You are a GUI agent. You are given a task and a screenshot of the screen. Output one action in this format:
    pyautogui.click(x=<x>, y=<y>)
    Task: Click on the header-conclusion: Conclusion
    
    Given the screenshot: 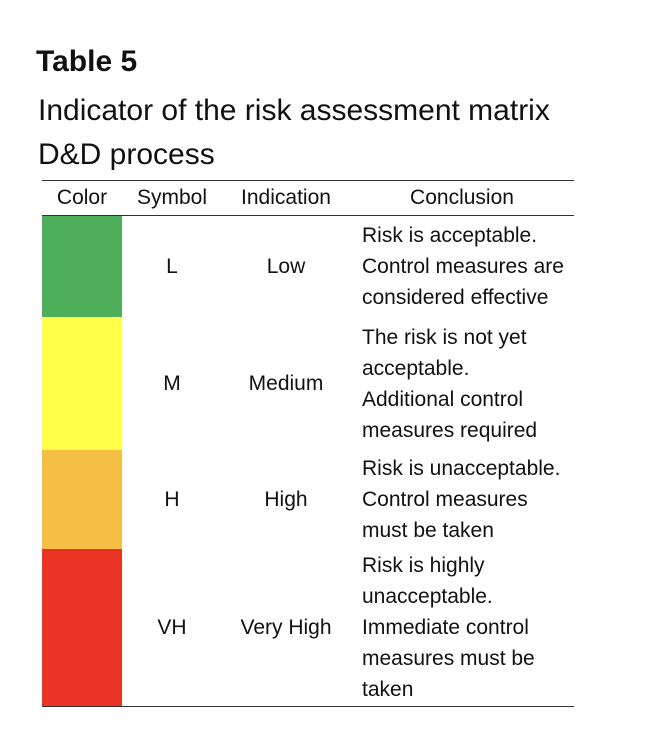 What is the action you would take?
    pyautogui.click(x=462, y=197)
    